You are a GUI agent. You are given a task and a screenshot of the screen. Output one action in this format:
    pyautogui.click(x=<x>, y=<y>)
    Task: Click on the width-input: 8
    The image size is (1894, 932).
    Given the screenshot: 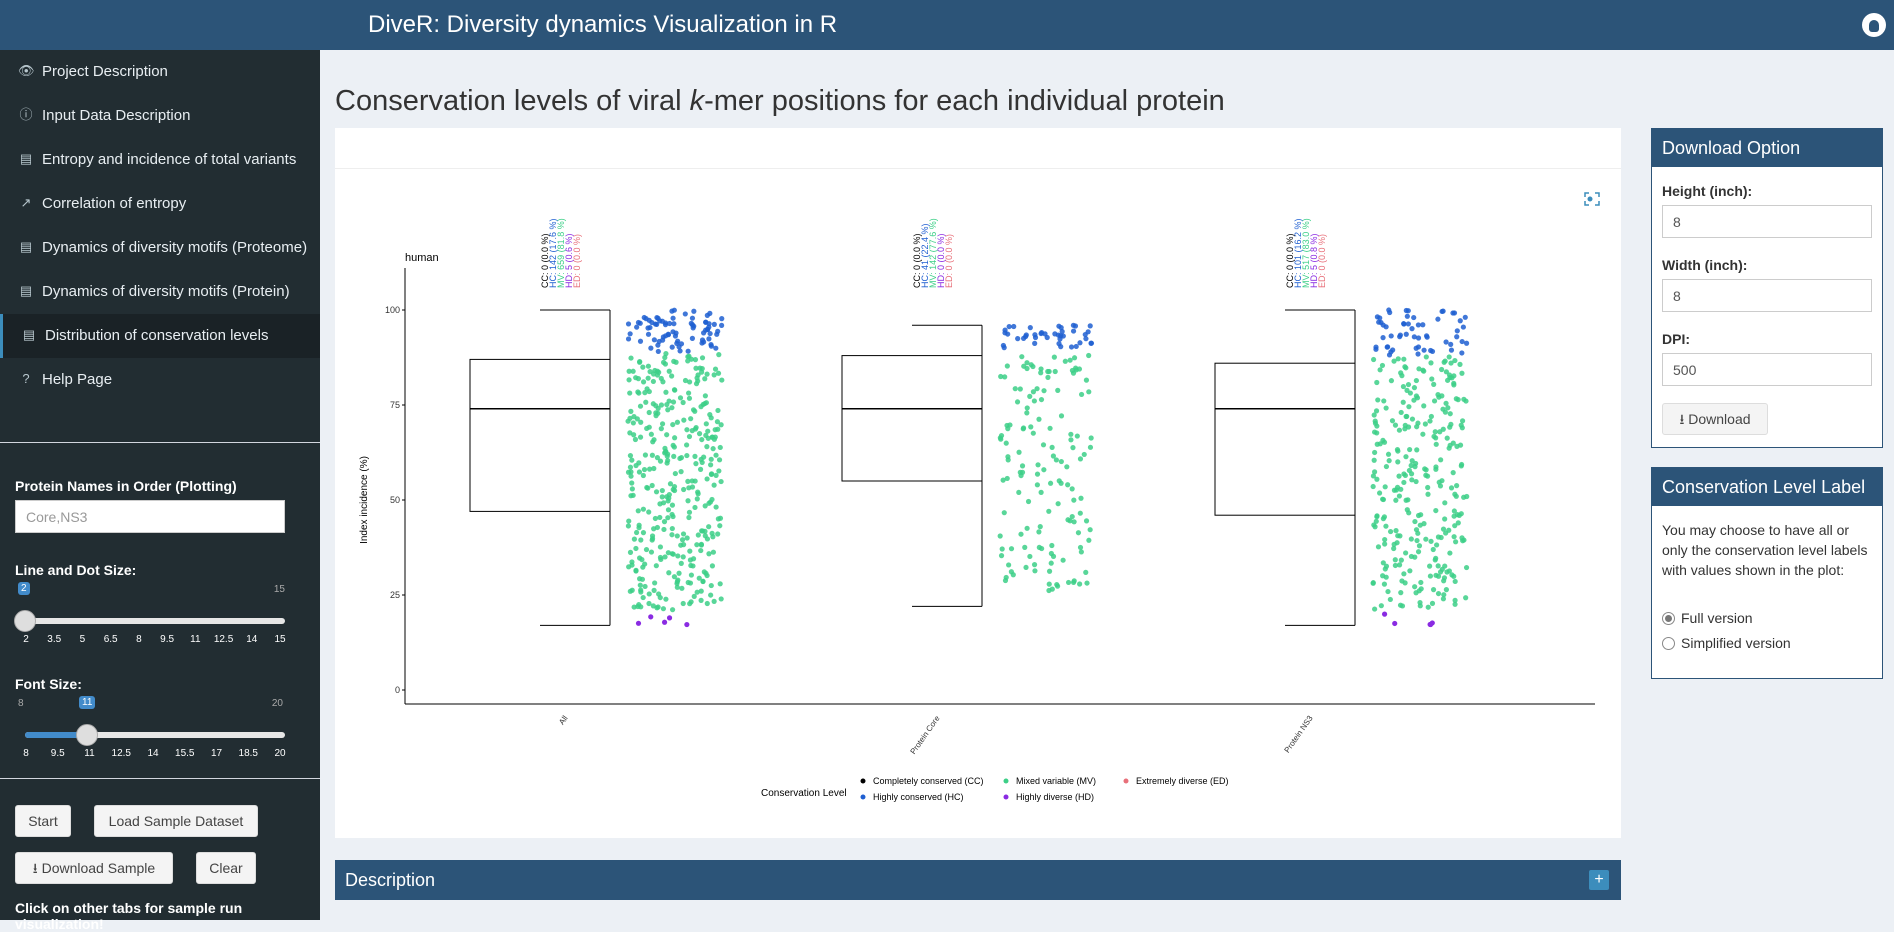 What is the action you would take?
    pyautogui.click(x=1767, y=295)
    